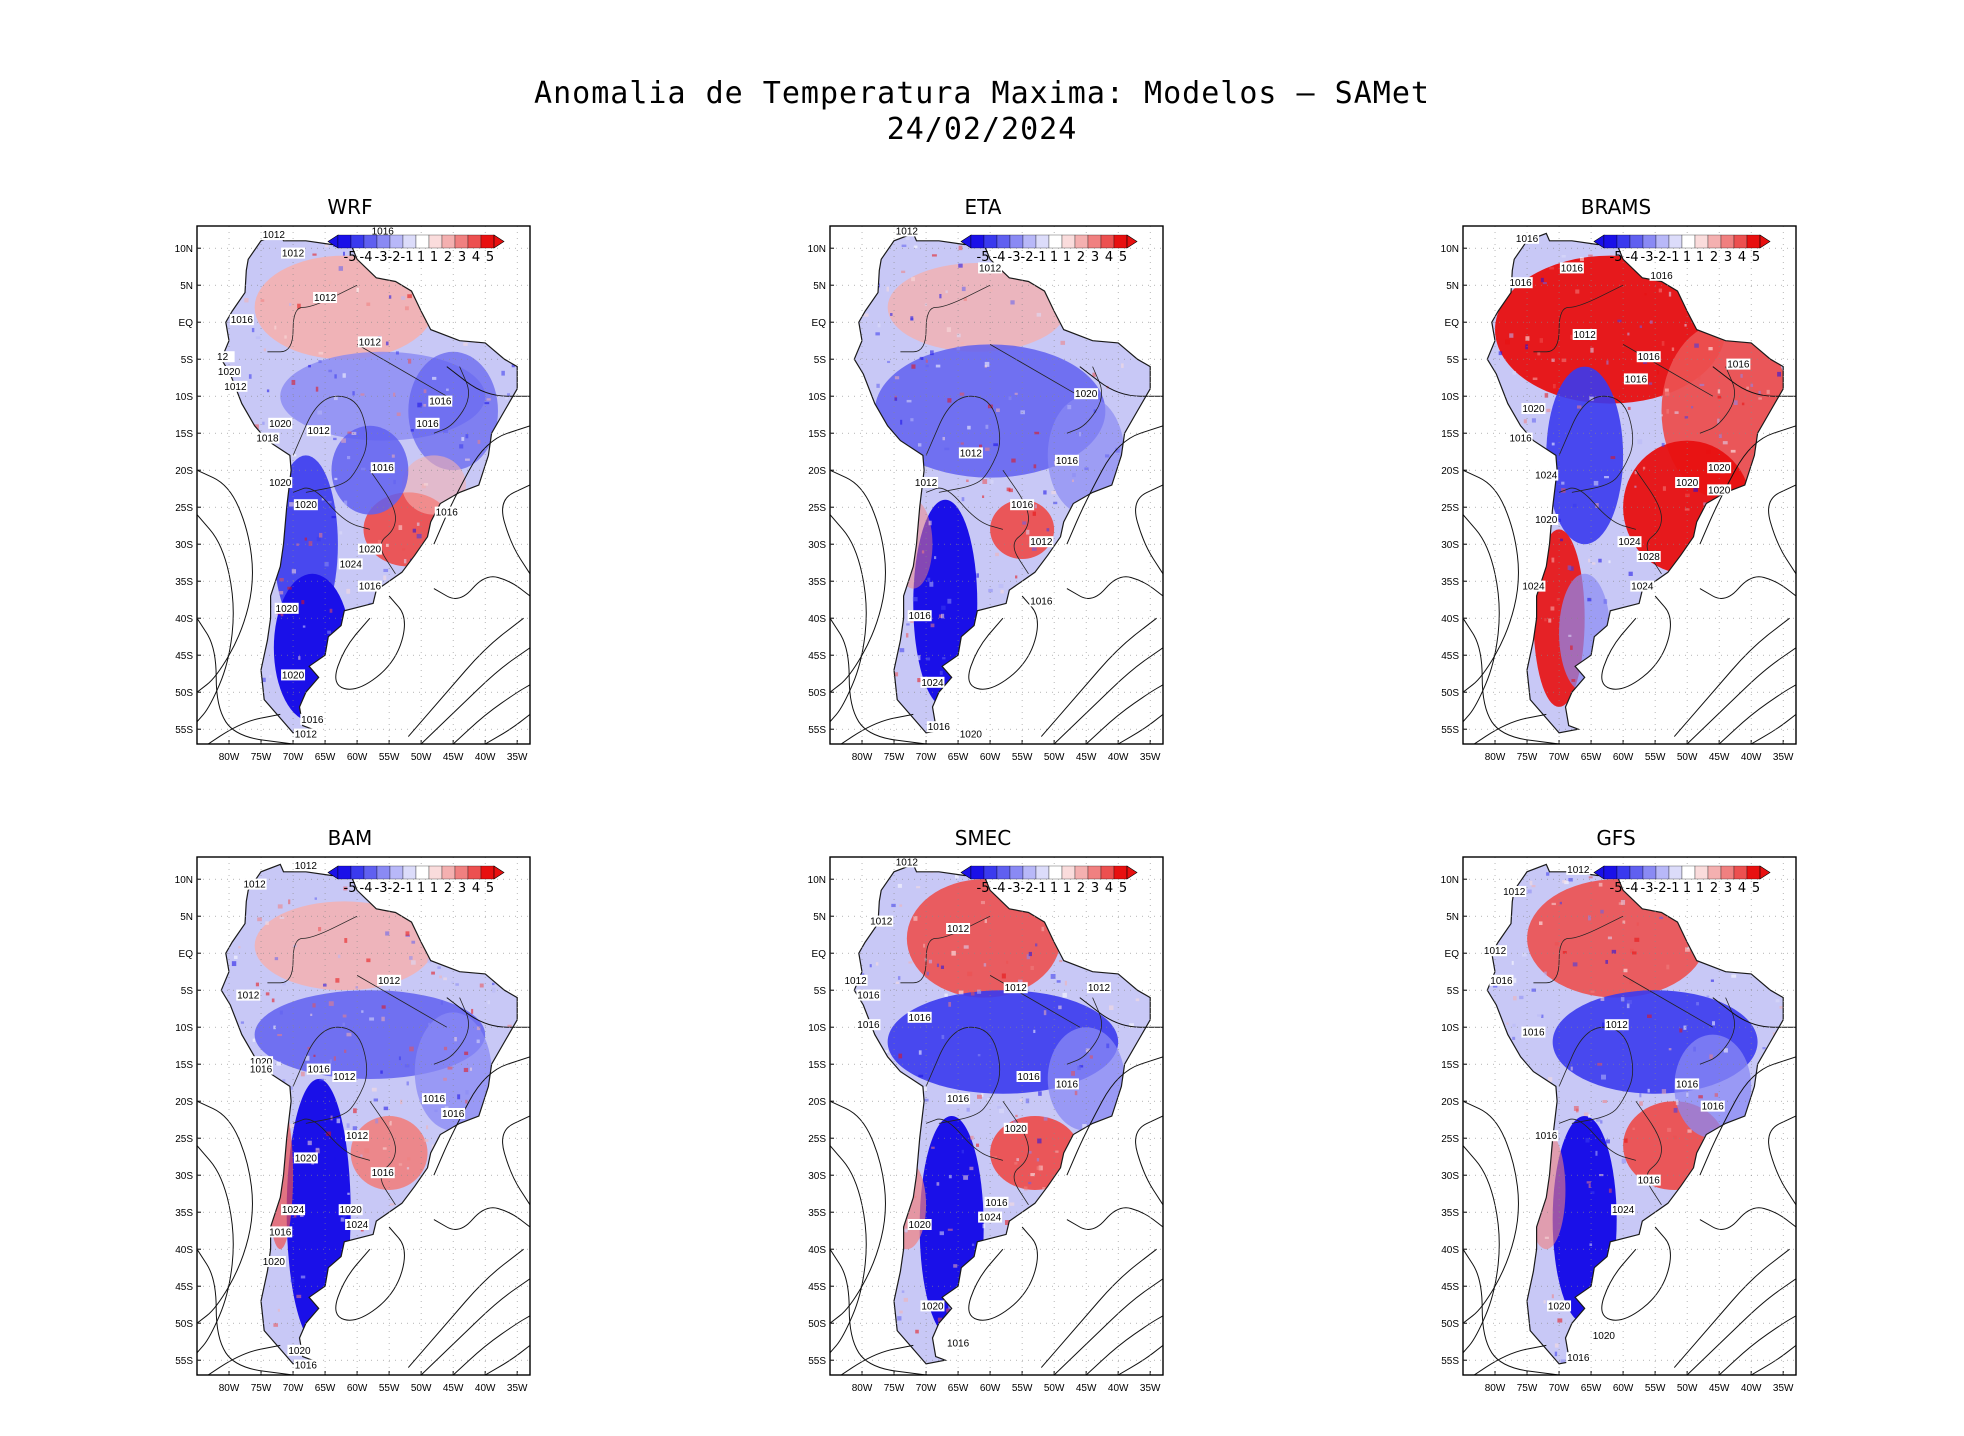 This screenshot has width=1964, height=1436. I want to click on lat-label: 5N, so click(819, 286).